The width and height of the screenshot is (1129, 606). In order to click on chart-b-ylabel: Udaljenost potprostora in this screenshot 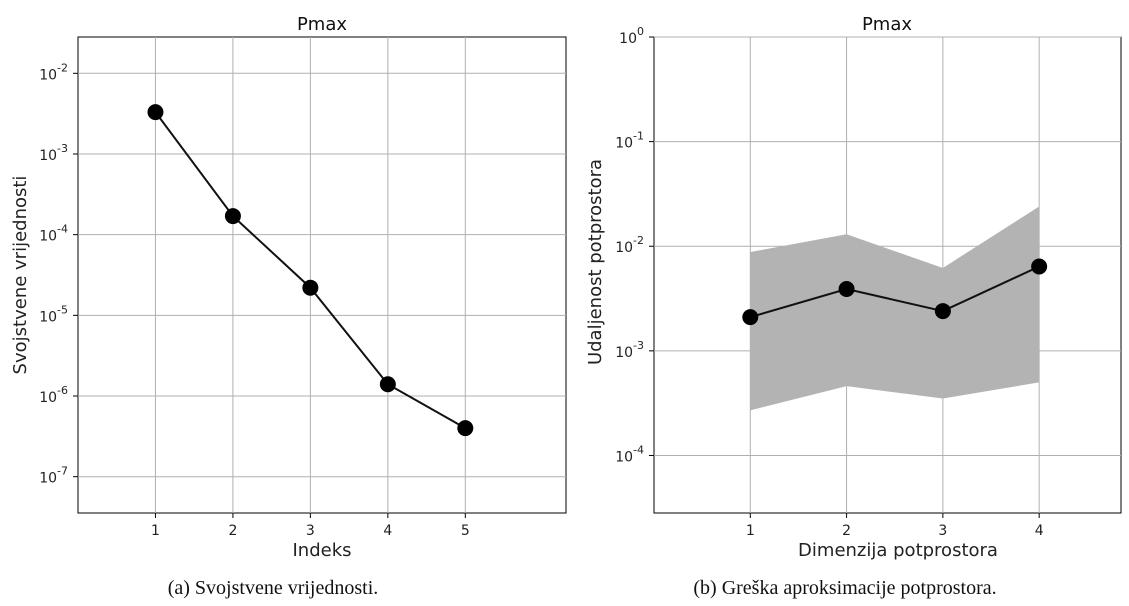, I will do `click(595, 262)`.